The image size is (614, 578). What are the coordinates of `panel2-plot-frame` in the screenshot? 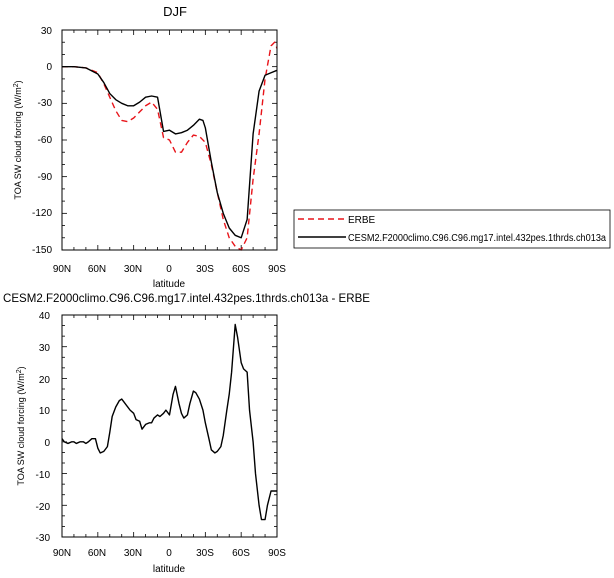 It's located at (169, 426).